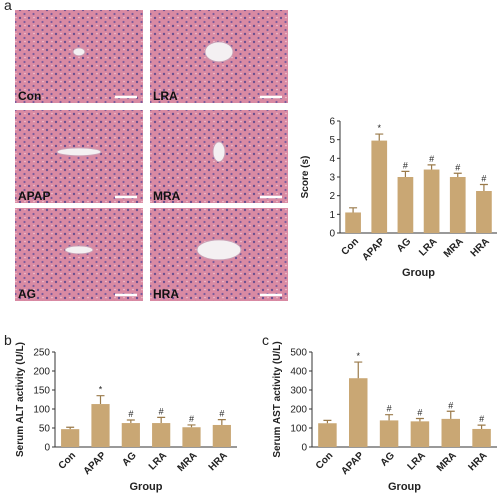 This screenshot has height=500, width=499. What do you see at coordinates (166, 294) in the screenshot?
I see `image-label: HRA` at bounding box center [166, 294].